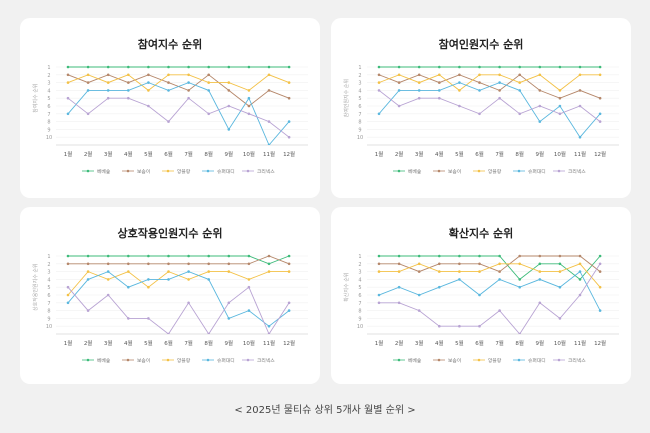 The image size is (650, 433). I want to click on y-axis-label: 확산지수 순위, so click(346, 287).